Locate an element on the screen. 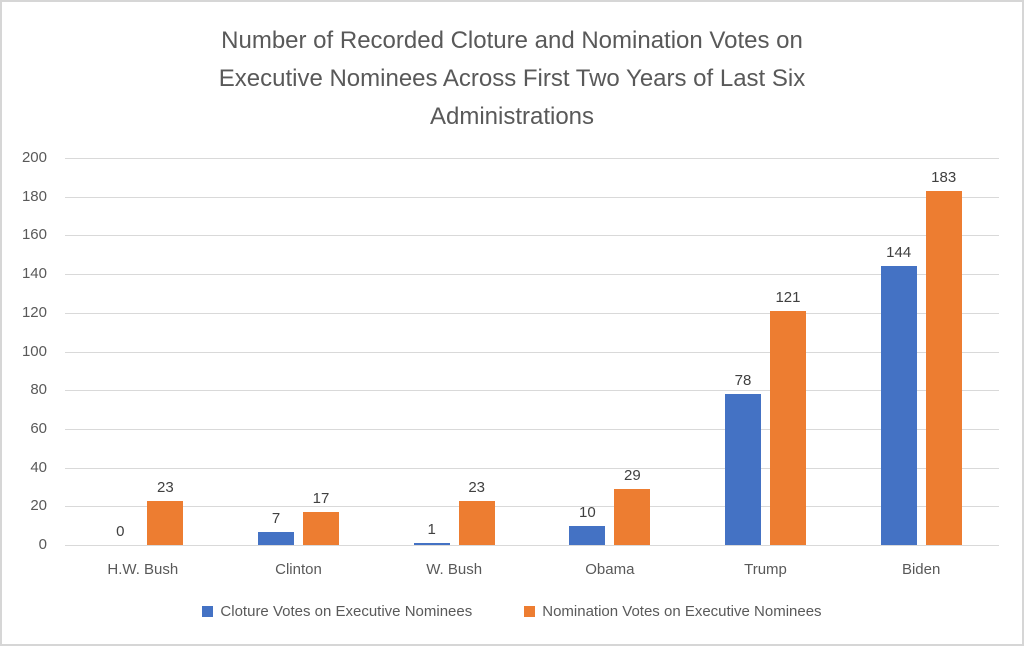  bar-value-label: 121 is located at coordinates (788, 297).